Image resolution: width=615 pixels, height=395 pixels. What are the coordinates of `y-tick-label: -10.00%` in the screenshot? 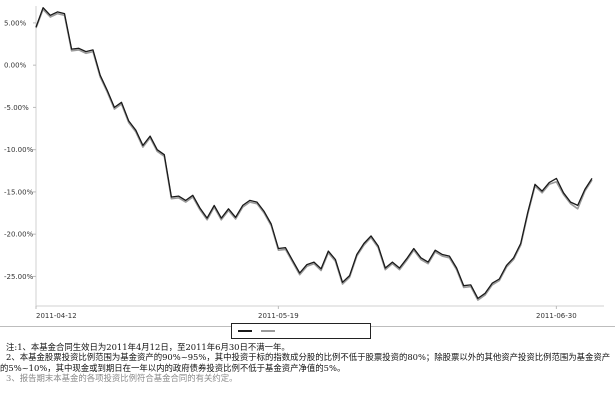 It's located at (19, 150).